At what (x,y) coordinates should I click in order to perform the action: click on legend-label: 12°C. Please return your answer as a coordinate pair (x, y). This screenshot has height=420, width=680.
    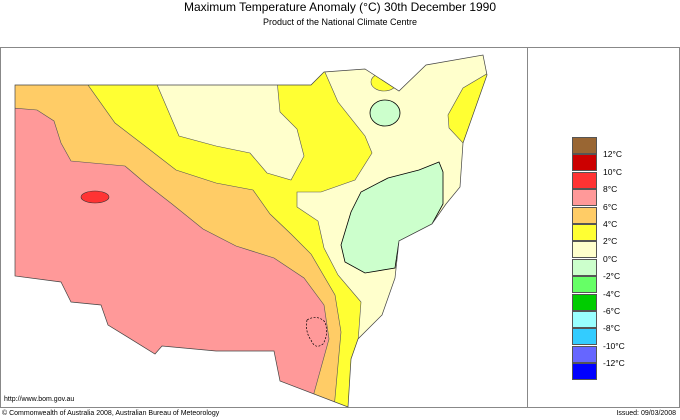
    Looking at the image, I should click on (612, 154).